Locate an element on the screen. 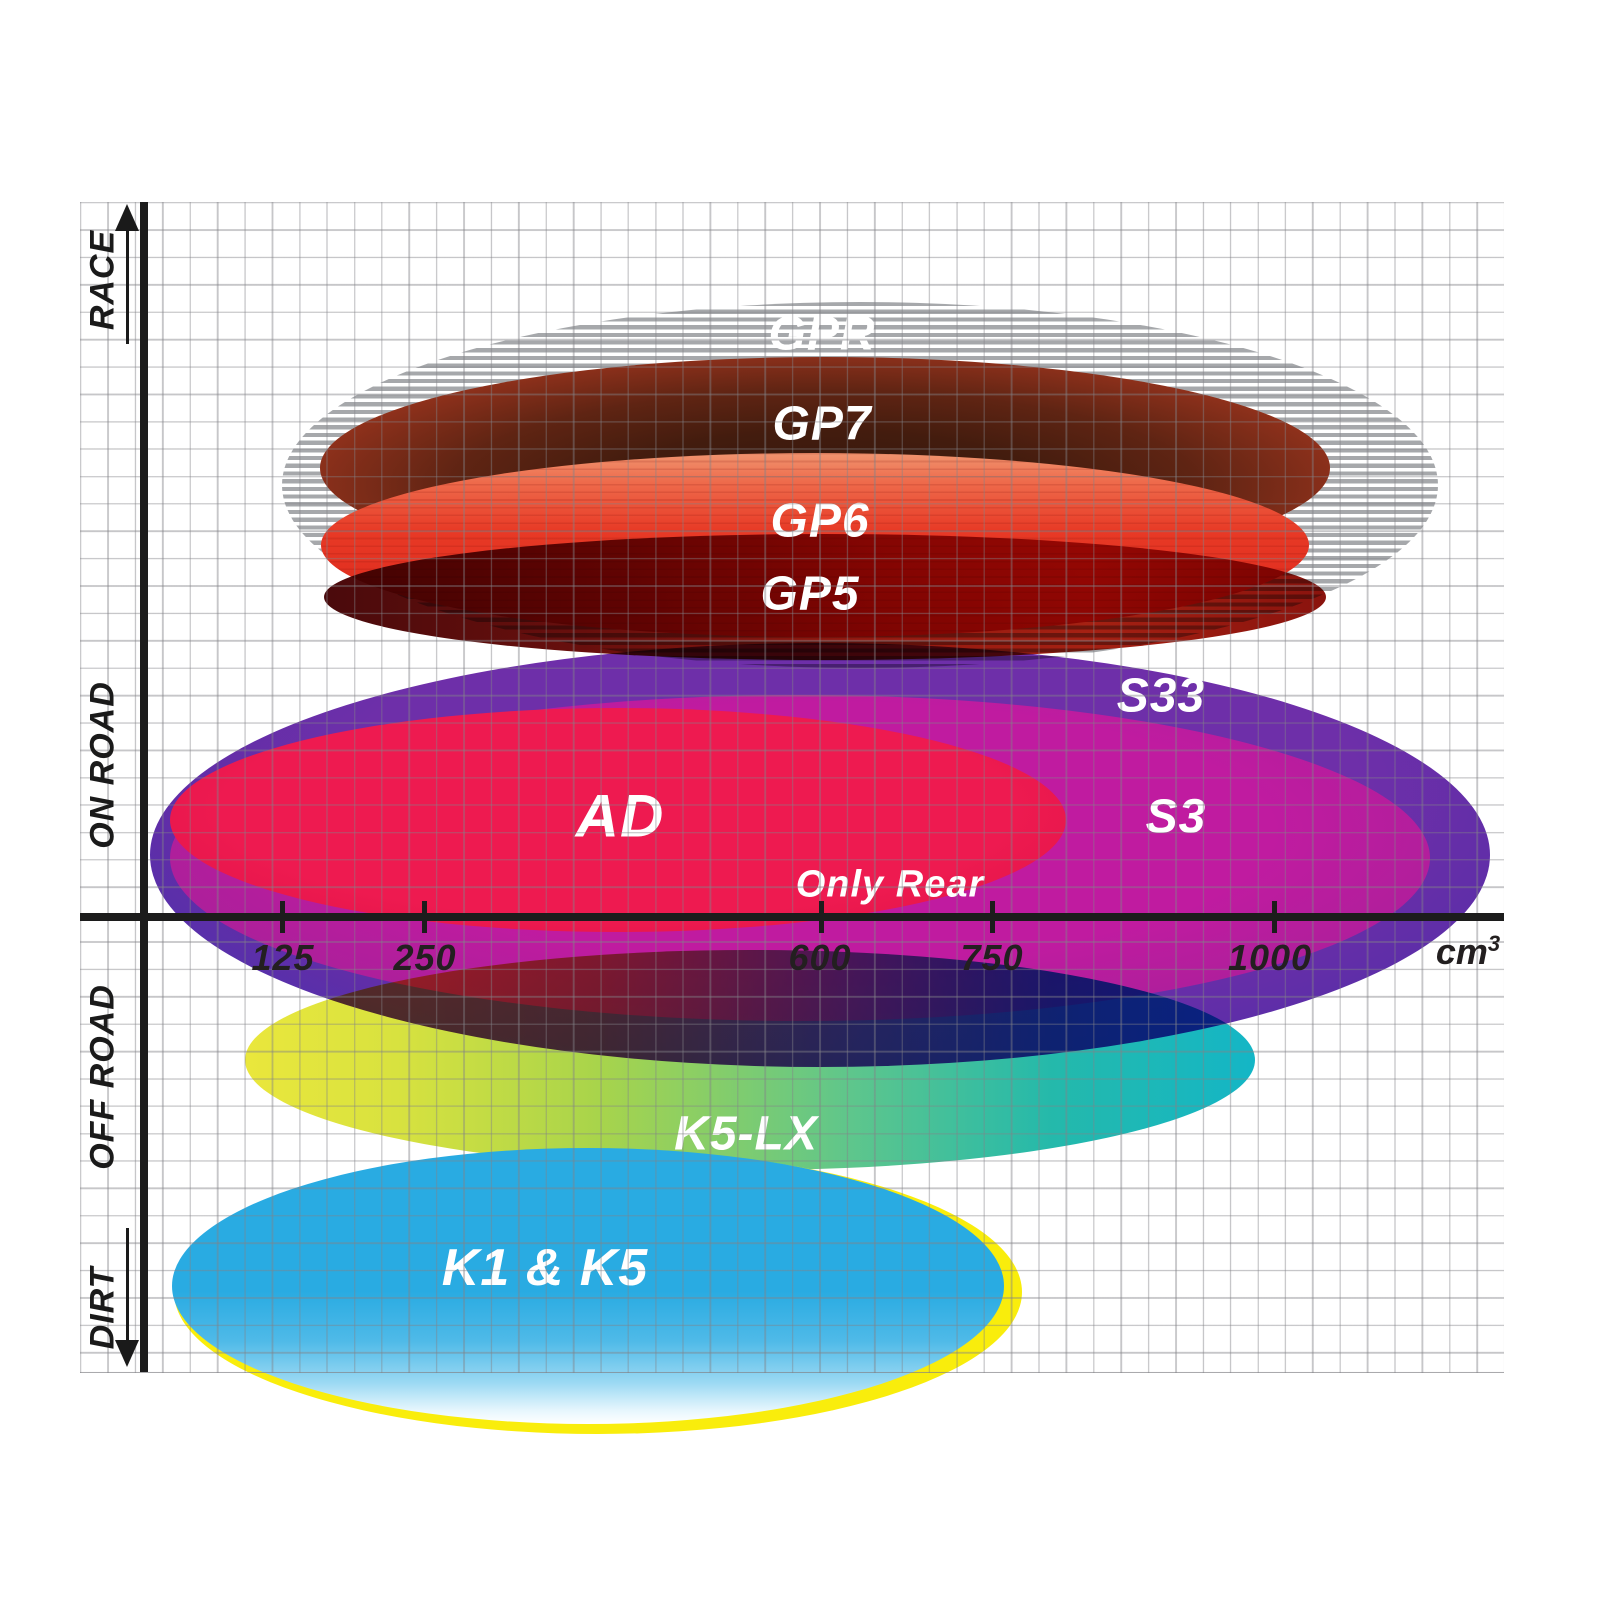 Image resolution: width=1600 pixels, height=1600 pixels. y-zone-label-dirt: DIRT is located at coordinates (102, 1308).